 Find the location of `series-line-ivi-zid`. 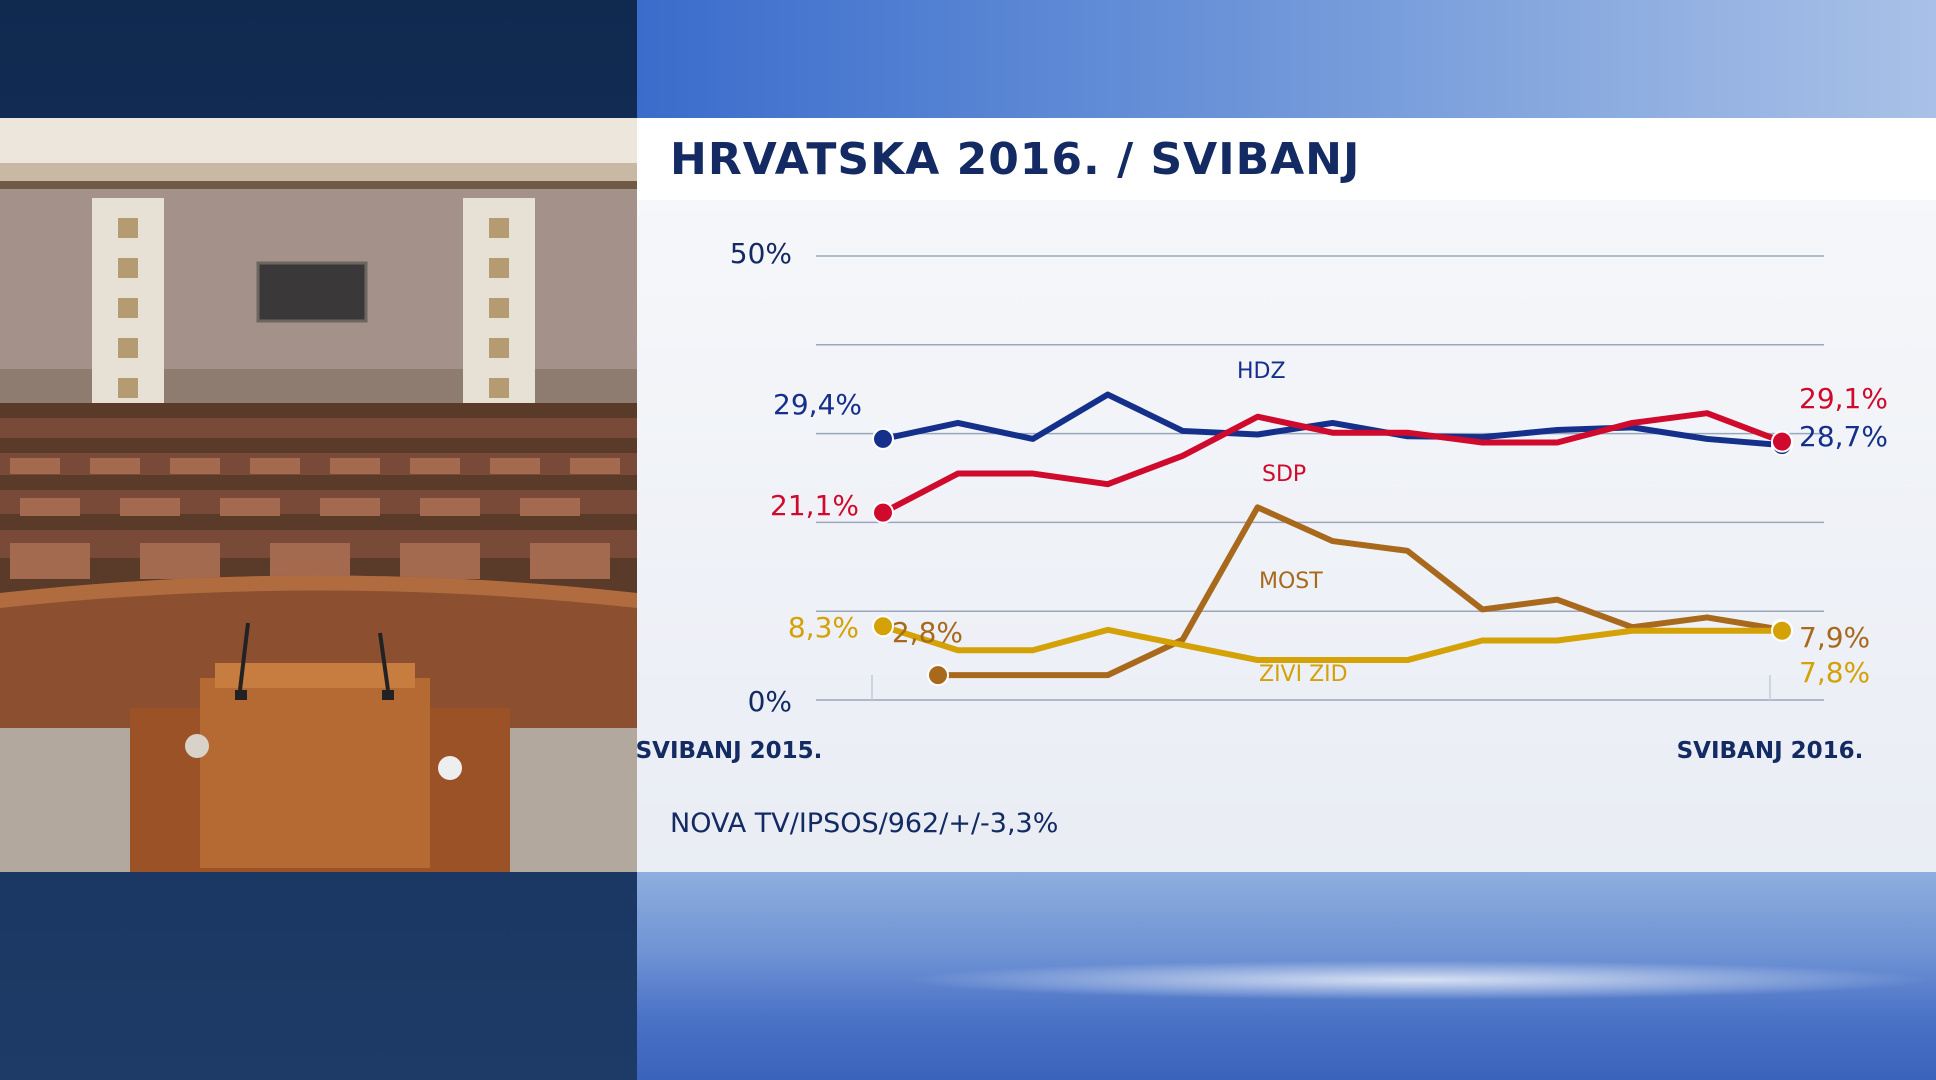

series-line-ivi-zid is located at coordinates (1332, 643).